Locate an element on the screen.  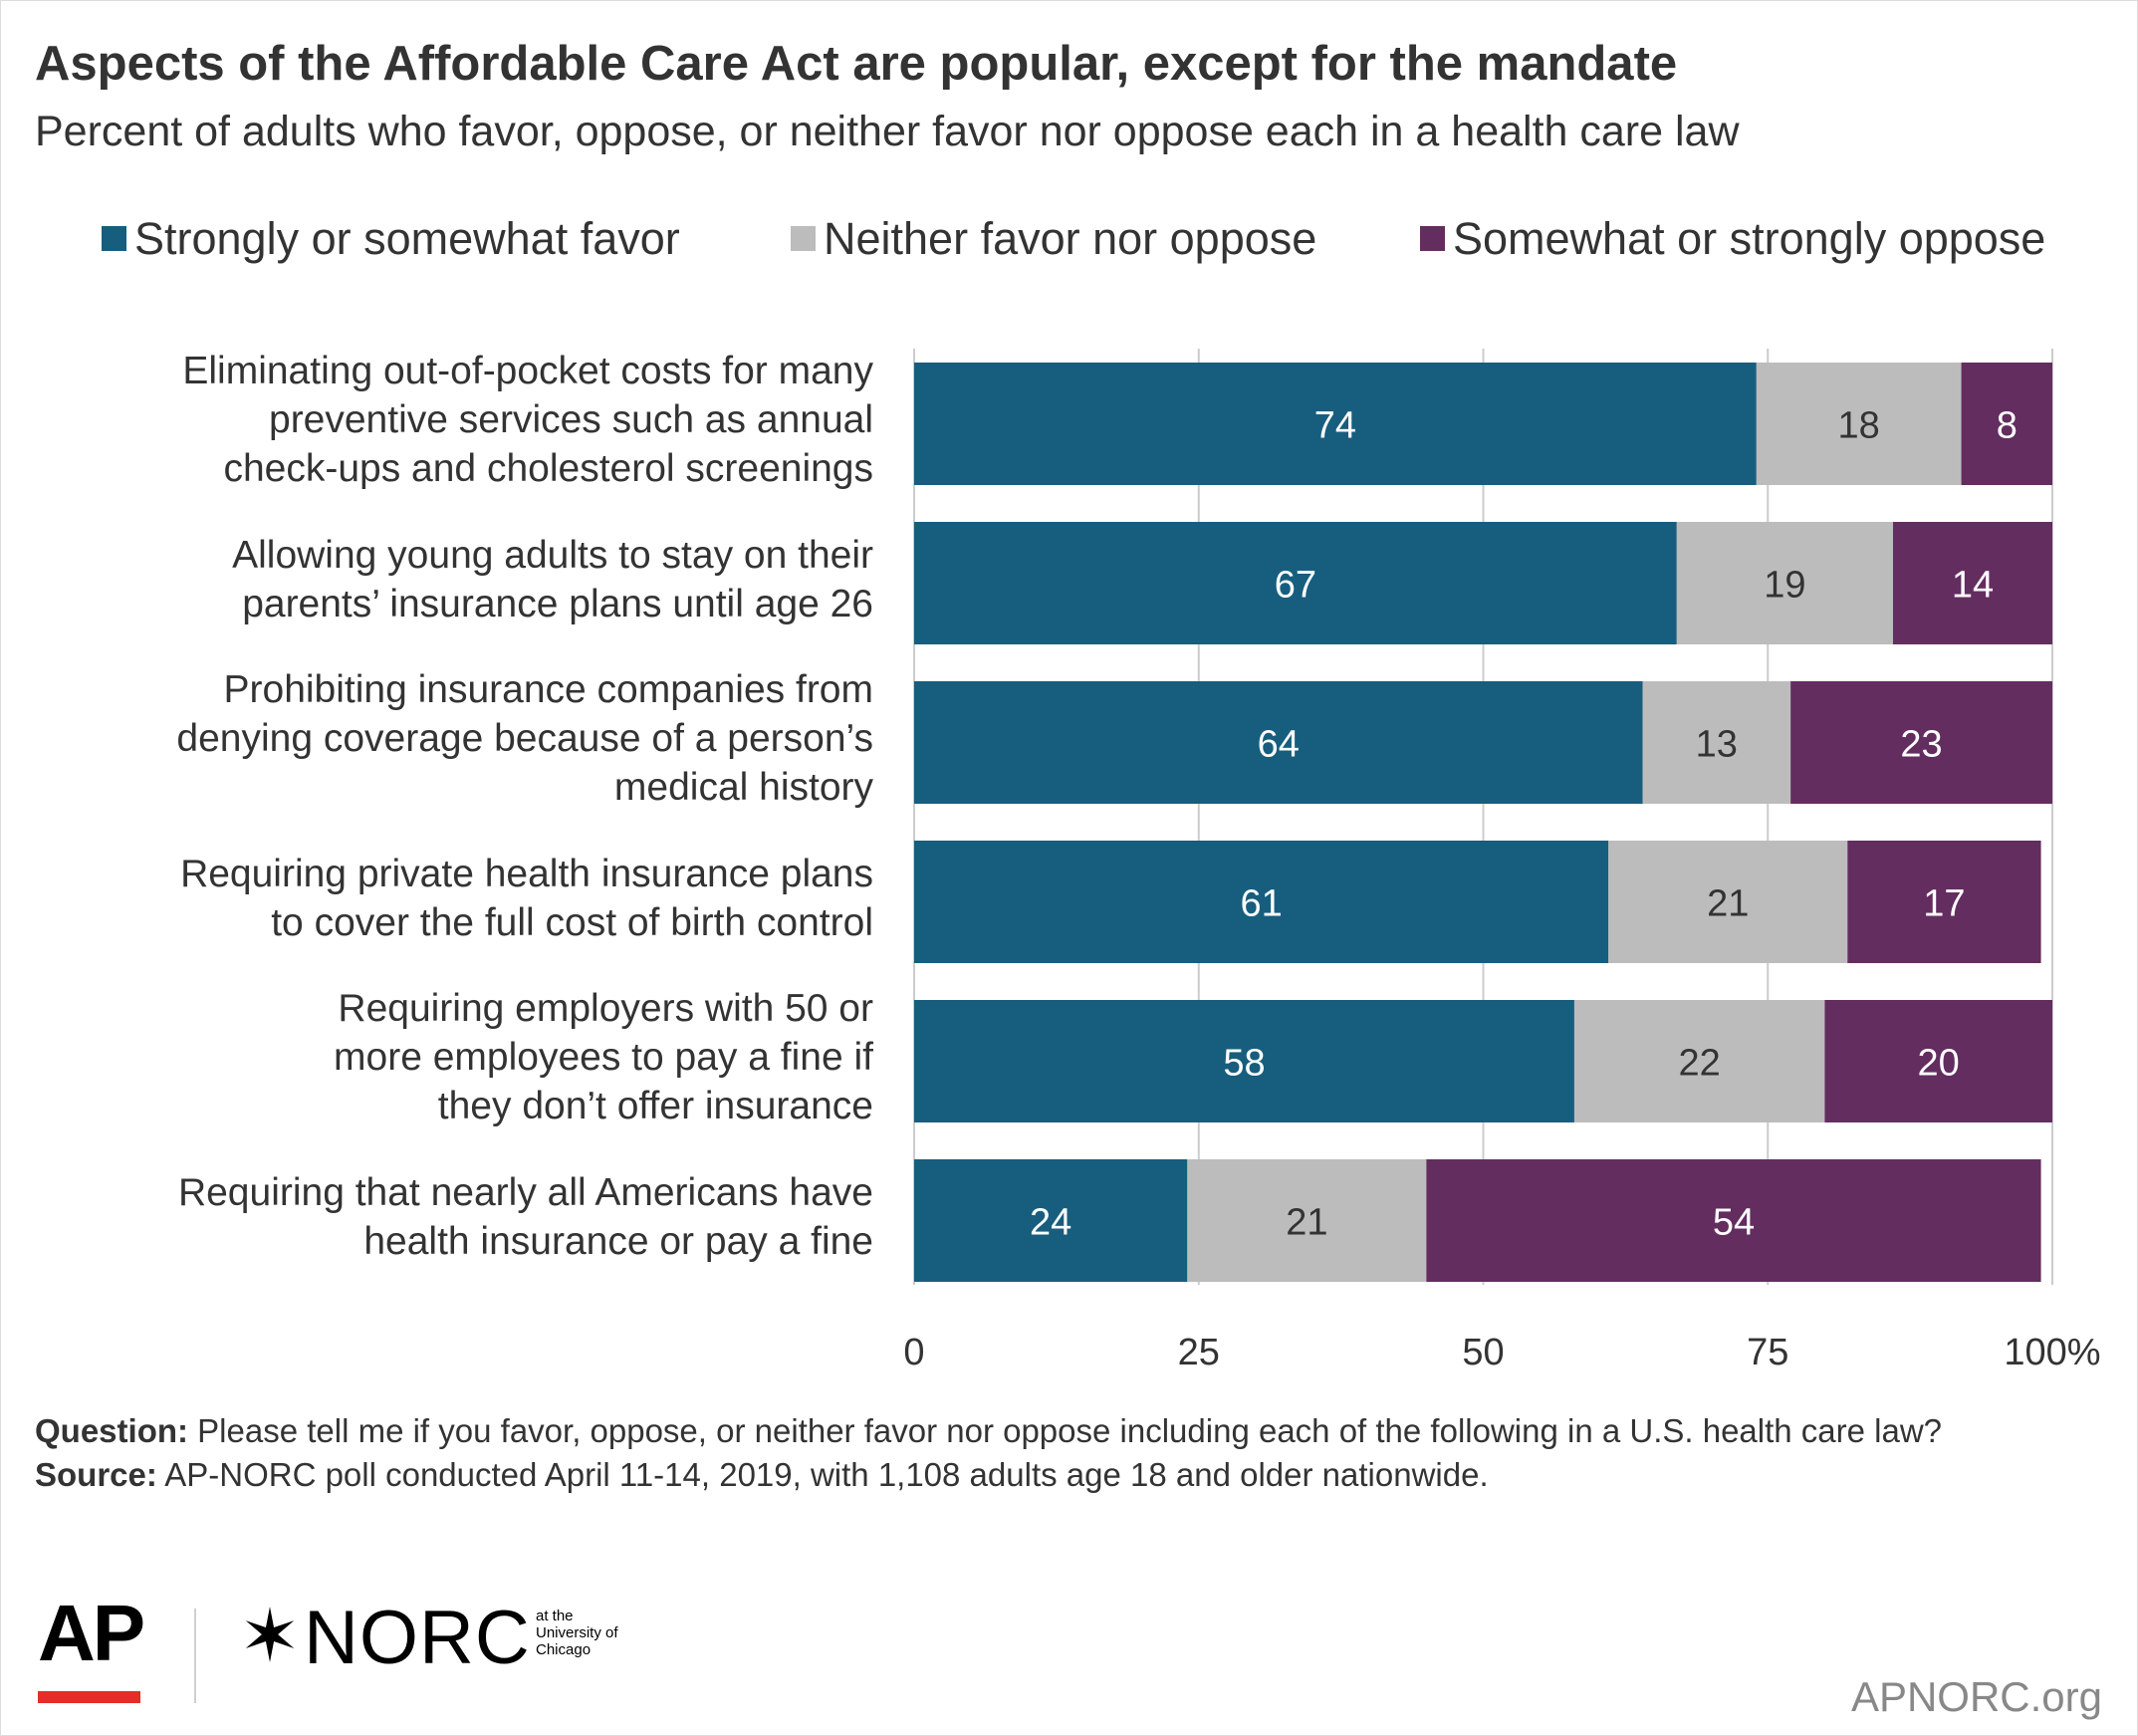
bar-value-label: 20 is located at coordinates (1939, 1064).